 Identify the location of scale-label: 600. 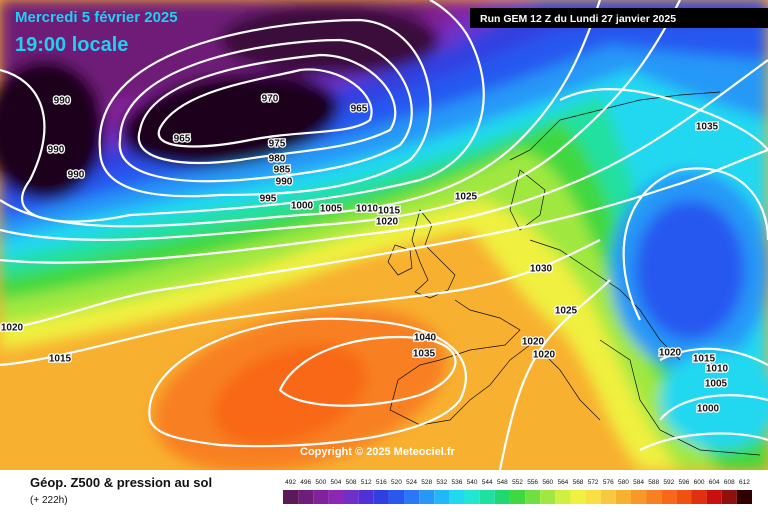
(699, 482).